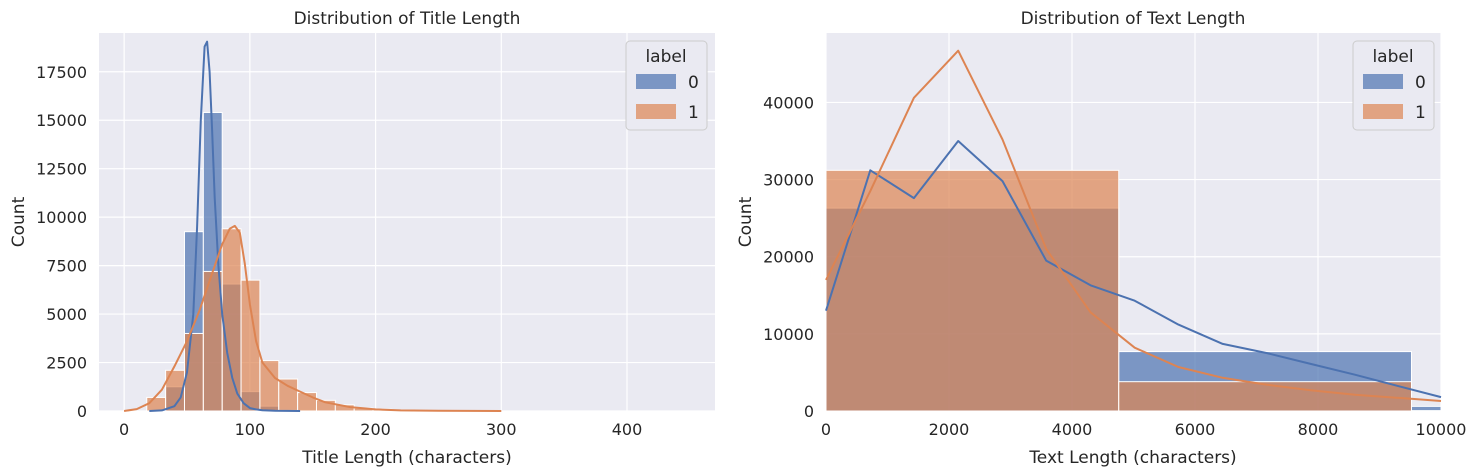 This screenshot has width=1476, height=476. Describe the element at coordinates (788, 257) in the screenshot. I see `y-tick-label: 20000` at that location.